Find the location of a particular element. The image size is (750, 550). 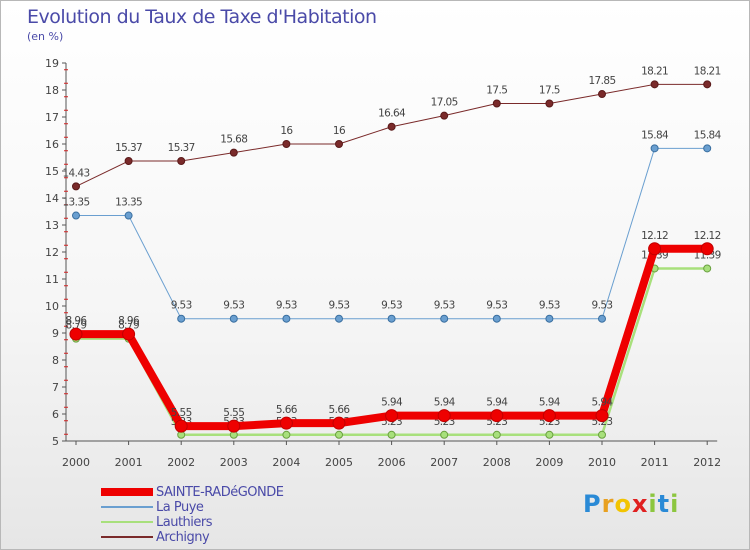

x-tick-label: 2005 is located at coordinates (339, 462).